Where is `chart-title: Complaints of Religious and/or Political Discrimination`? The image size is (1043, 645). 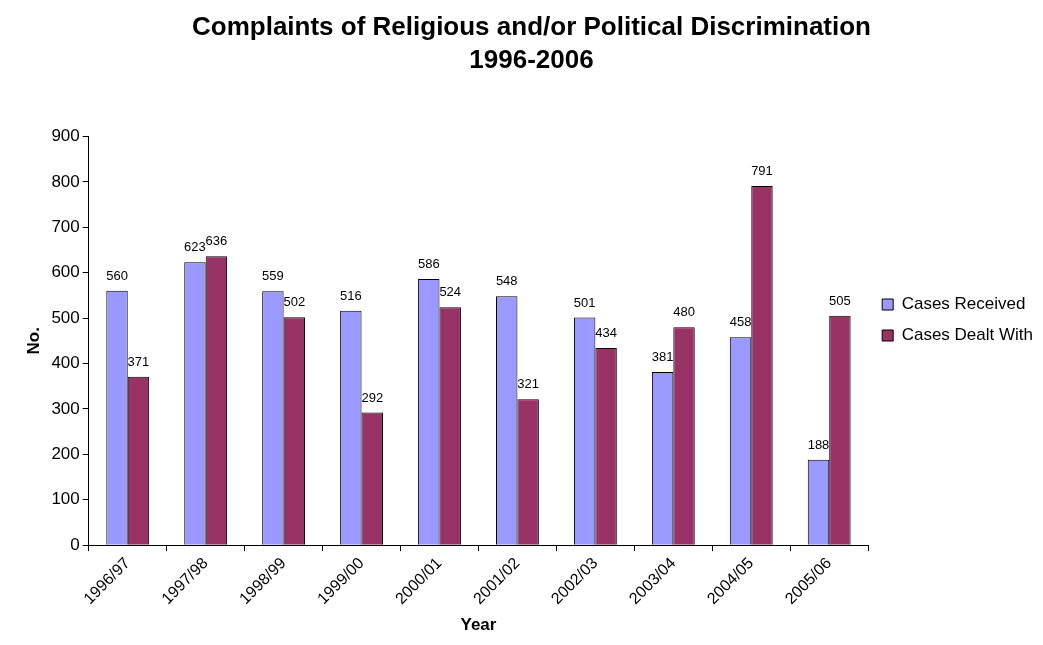 chart-title: Complaints of Religious and/or Political Discrimination is located at coordinates (531, 25).